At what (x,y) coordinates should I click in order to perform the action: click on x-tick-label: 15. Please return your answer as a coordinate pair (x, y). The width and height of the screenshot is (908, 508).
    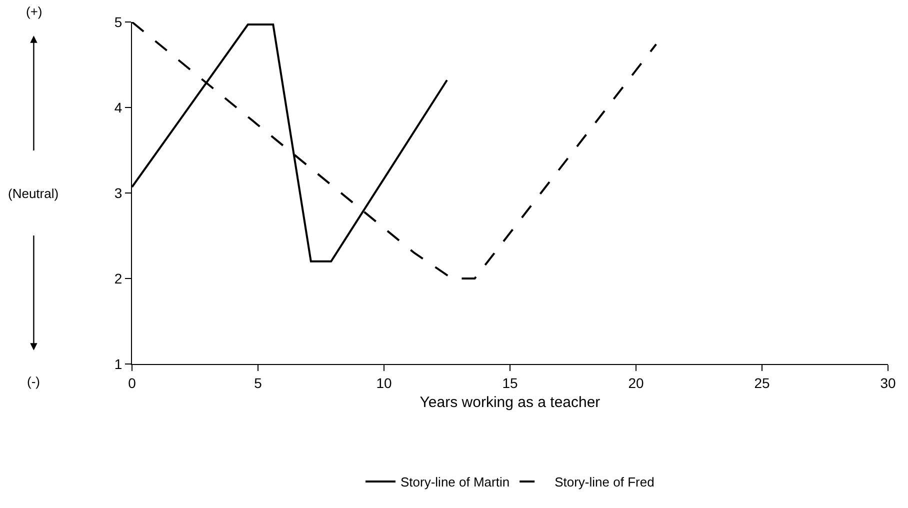
    Looking at the image, I should click on (510, 382).